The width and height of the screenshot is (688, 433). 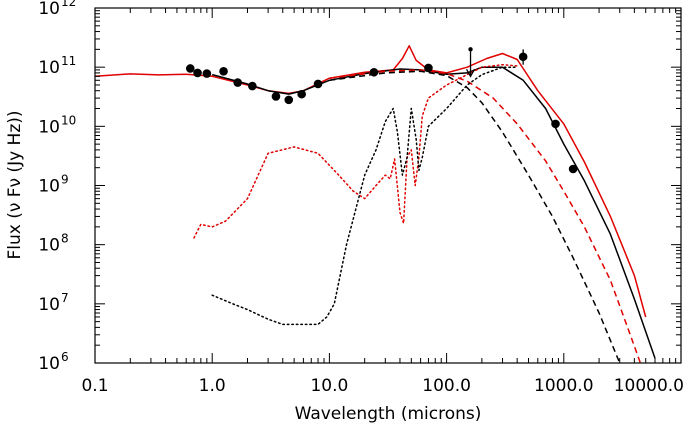 I want to click on x-tick-label: 100.0, so click(x=446, y=386).